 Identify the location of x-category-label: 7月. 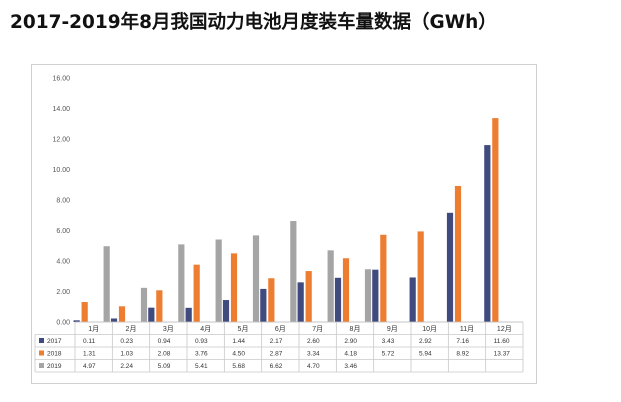
(317, 329).